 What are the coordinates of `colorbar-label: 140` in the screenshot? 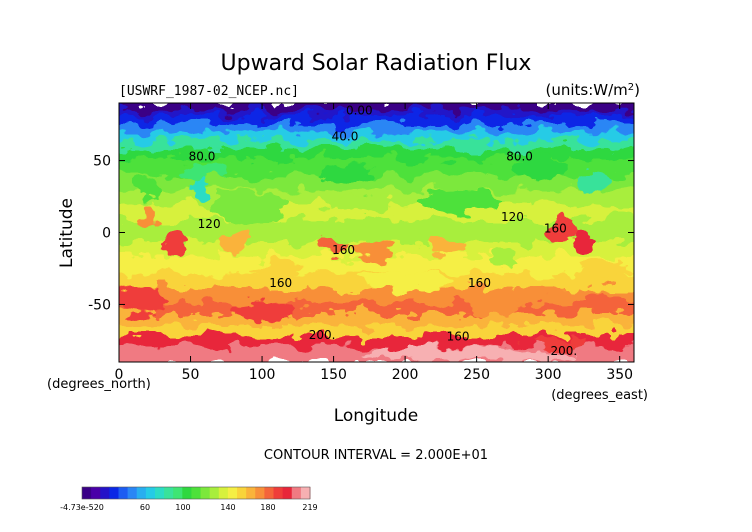 It's located at (227, 507).